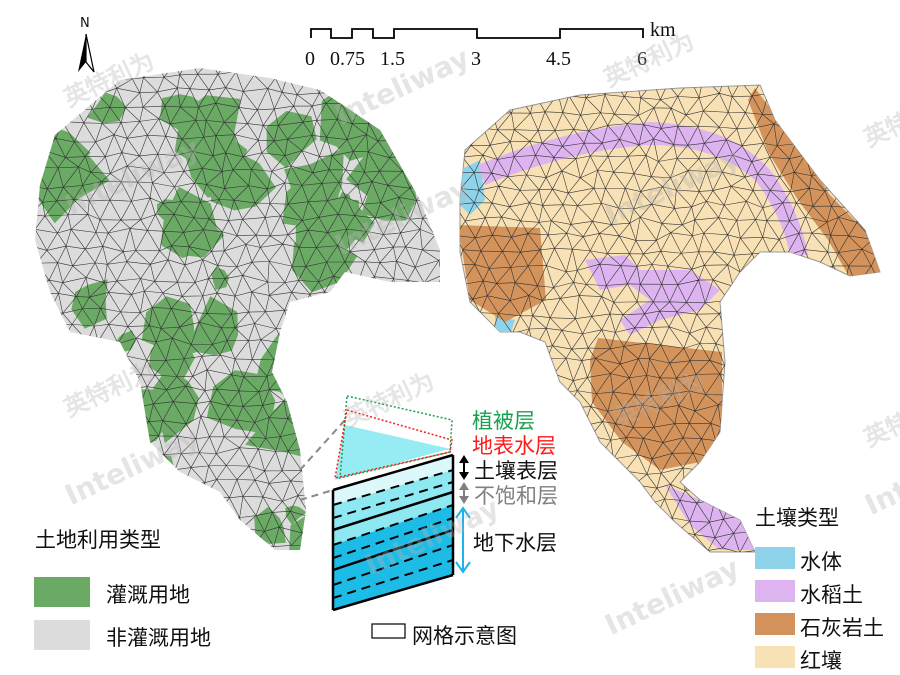  Describe the element at coordinates (347, 59) in the screenshot. I see `scale-tick-label: 0.75` at that location.